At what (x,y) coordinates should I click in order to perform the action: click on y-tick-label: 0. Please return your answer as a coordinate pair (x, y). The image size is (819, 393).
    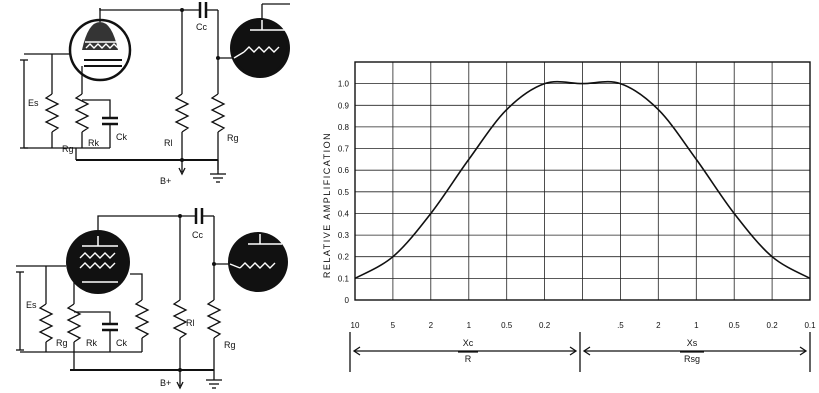
    Looking at the image, I should click on (347, 300).